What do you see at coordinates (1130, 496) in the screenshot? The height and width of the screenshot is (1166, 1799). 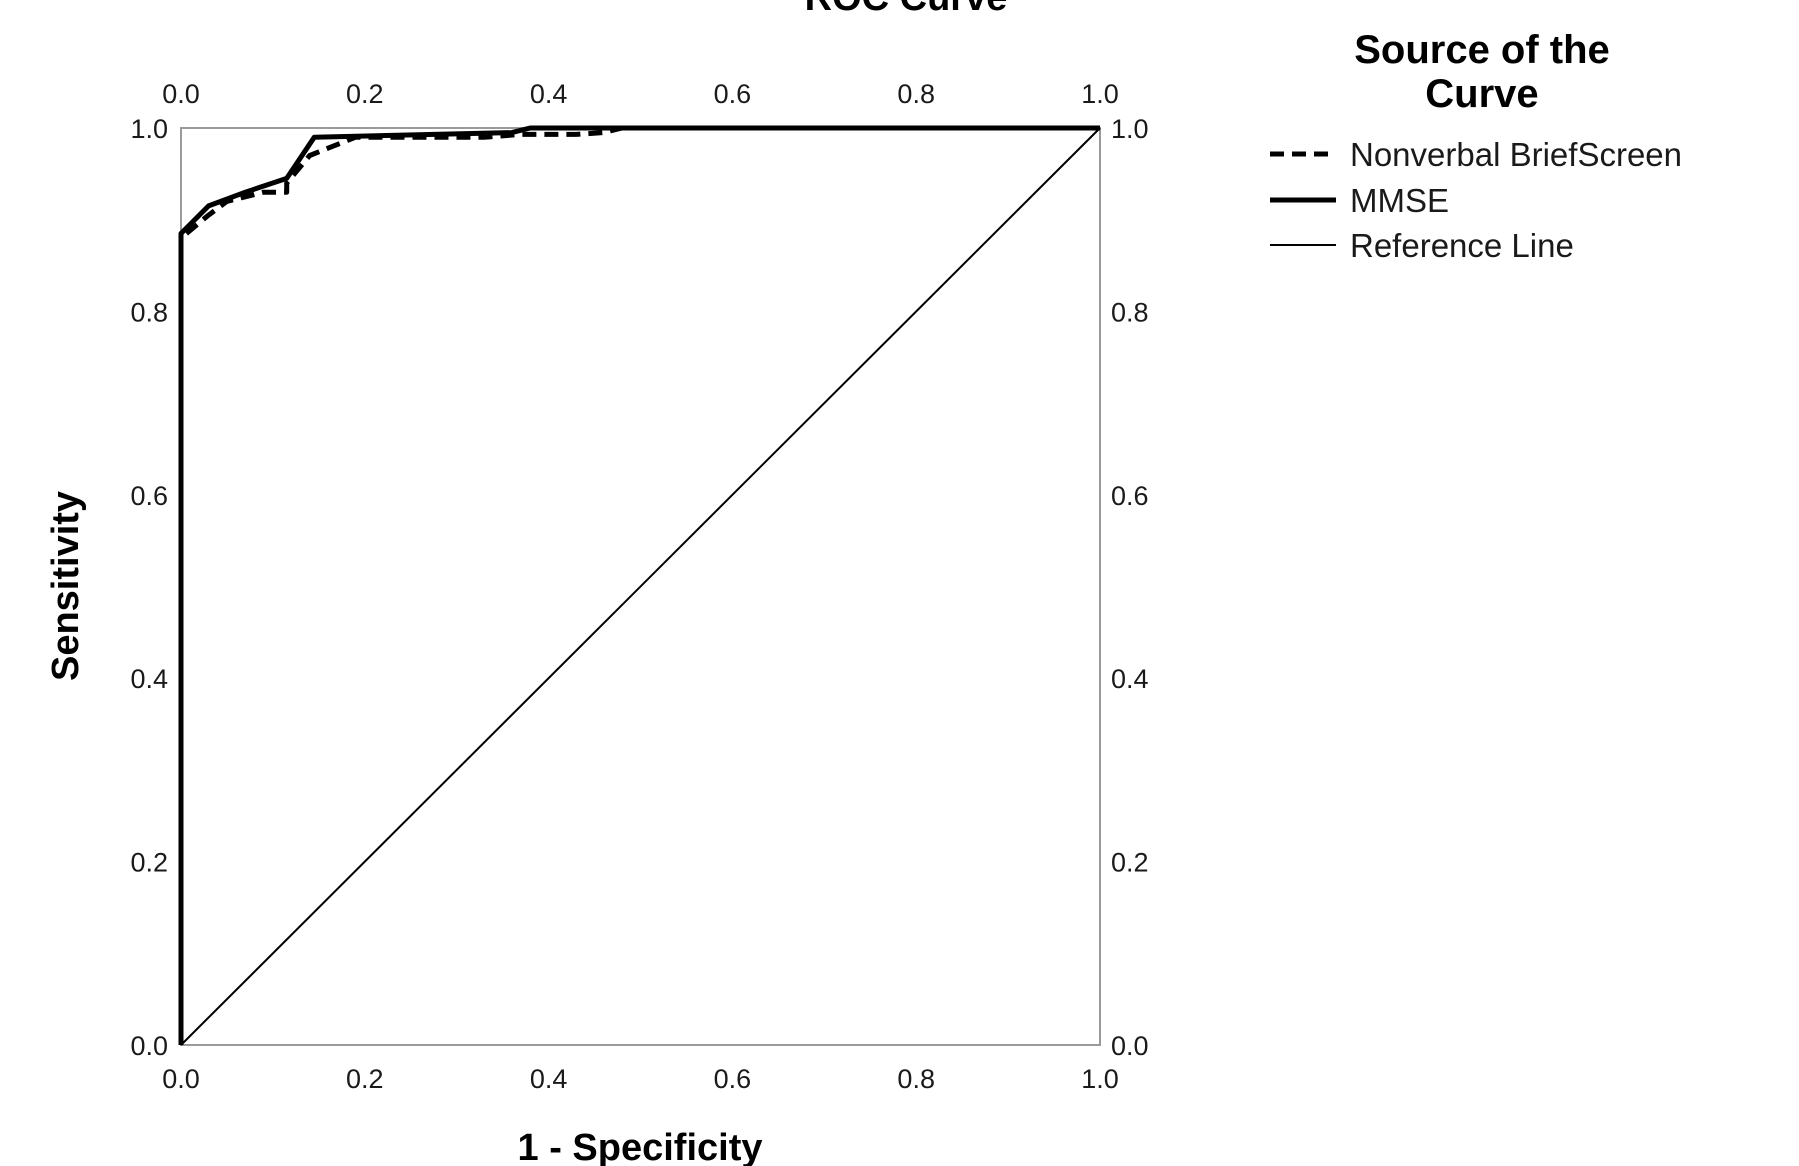 I see `y-tick-label-right: 0.6` at bounding box center [1130, 496].